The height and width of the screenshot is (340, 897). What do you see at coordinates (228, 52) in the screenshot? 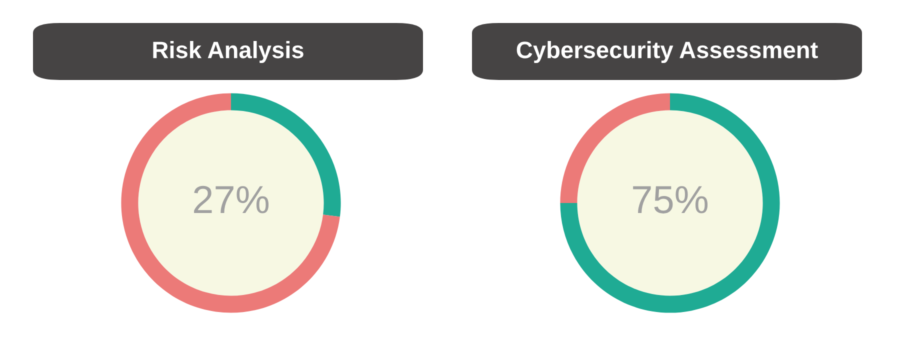
I see `chart-title: Risk Analysis` at bounding box center [228, 52].